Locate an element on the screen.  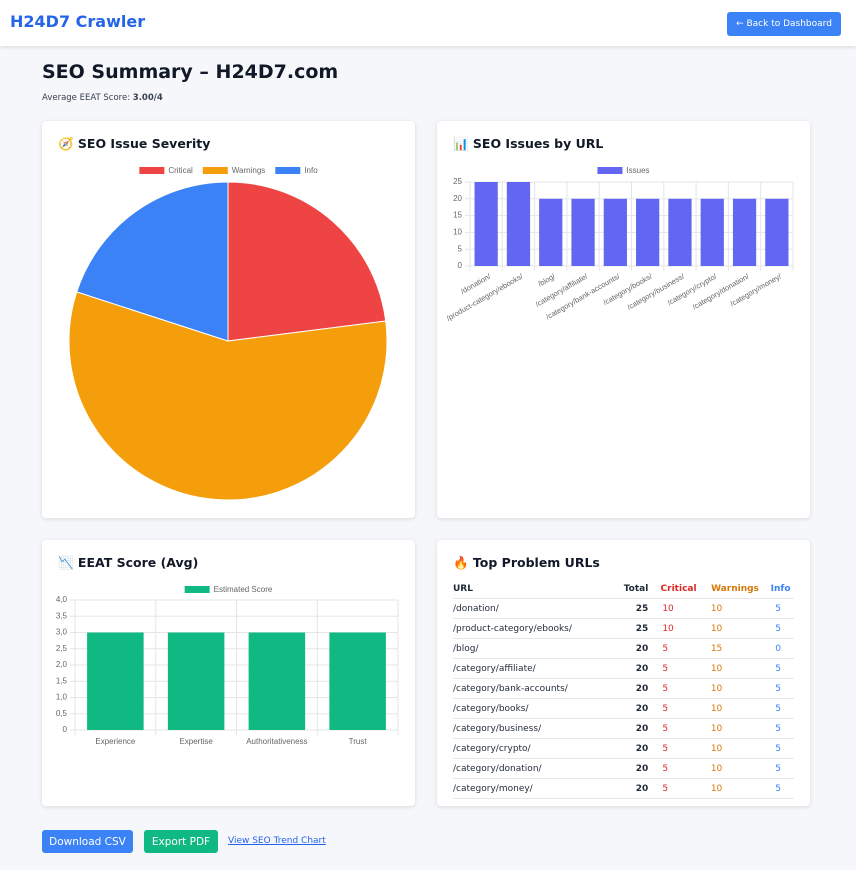
y-tick-label: 3,0 is located at coordinates (62, 632).